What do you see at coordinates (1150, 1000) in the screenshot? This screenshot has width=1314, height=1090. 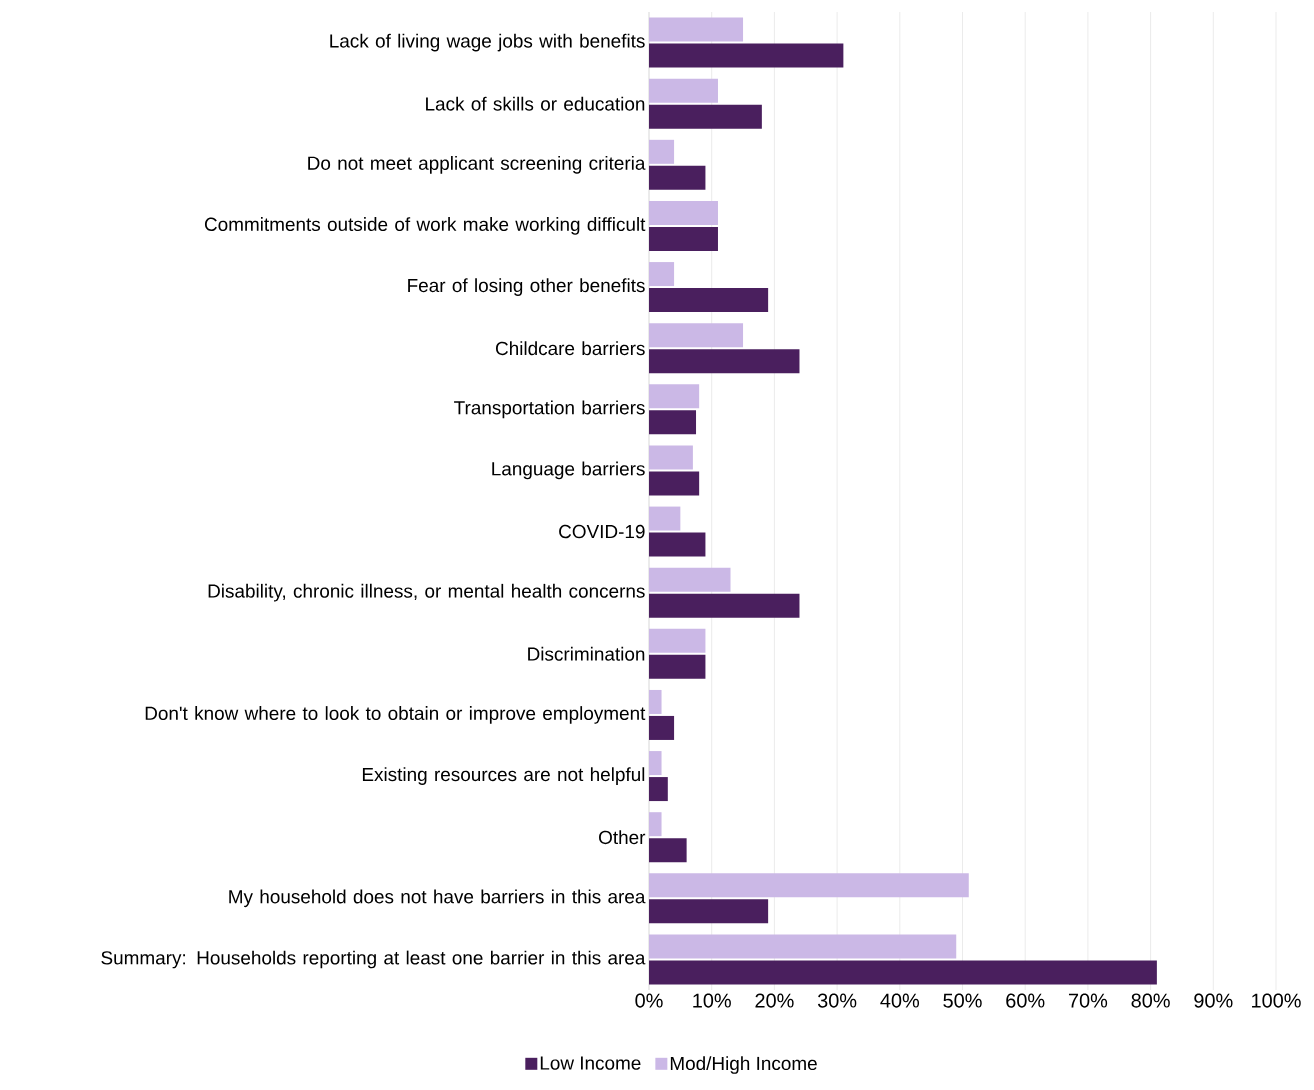 I see `x-tick-label: 80%` at bounding box center [1150, 1000].